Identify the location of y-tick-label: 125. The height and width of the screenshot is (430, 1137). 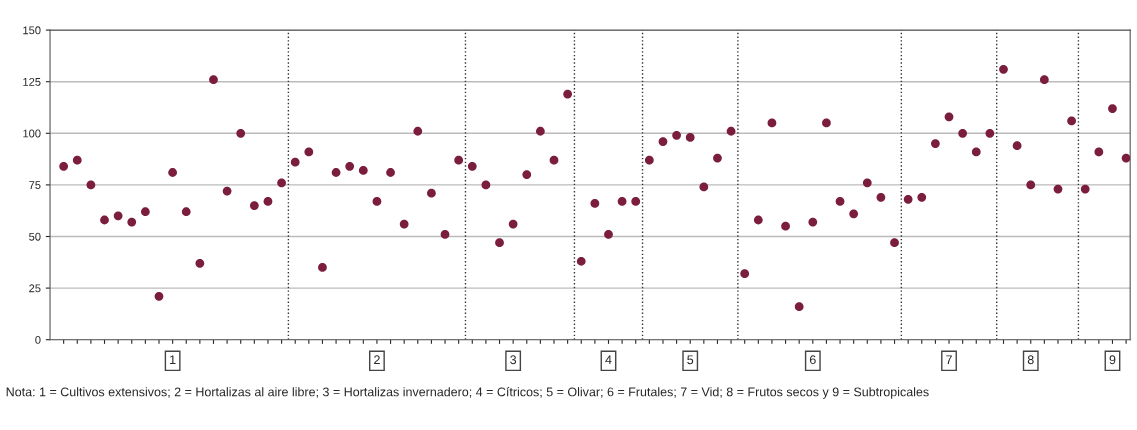
(32, 81).